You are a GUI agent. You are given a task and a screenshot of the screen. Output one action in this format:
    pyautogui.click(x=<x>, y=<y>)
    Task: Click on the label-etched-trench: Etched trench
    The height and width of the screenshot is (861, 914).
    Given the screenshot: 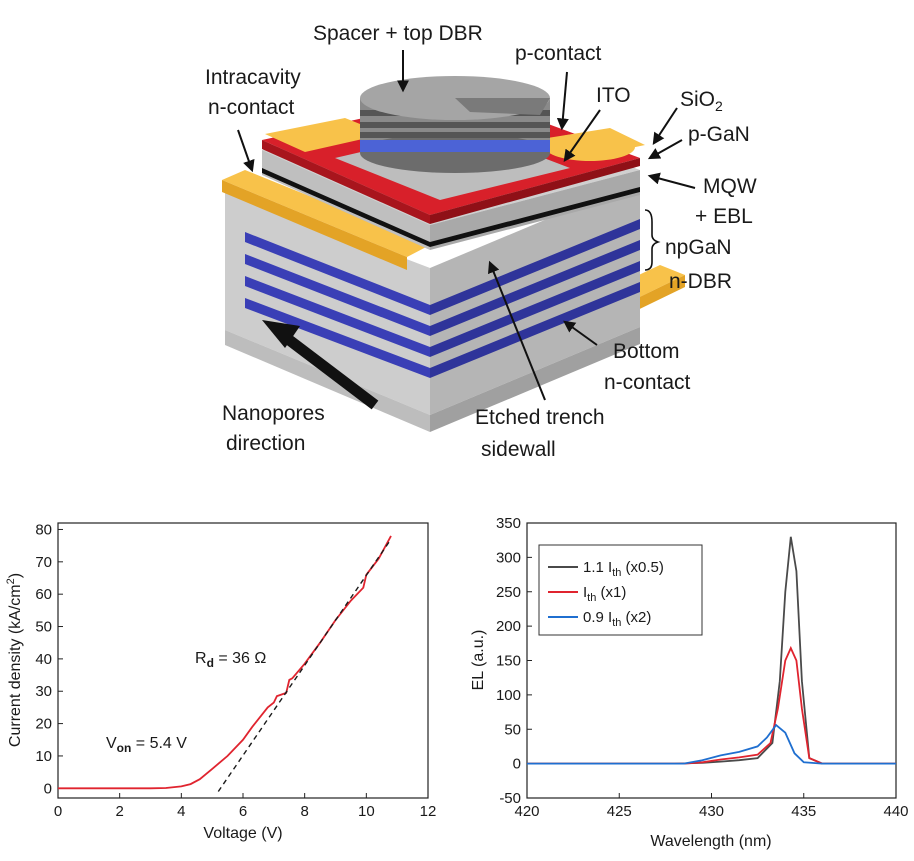 What is the action you would take?
    pyautogui.click(x=540, y=417)
    